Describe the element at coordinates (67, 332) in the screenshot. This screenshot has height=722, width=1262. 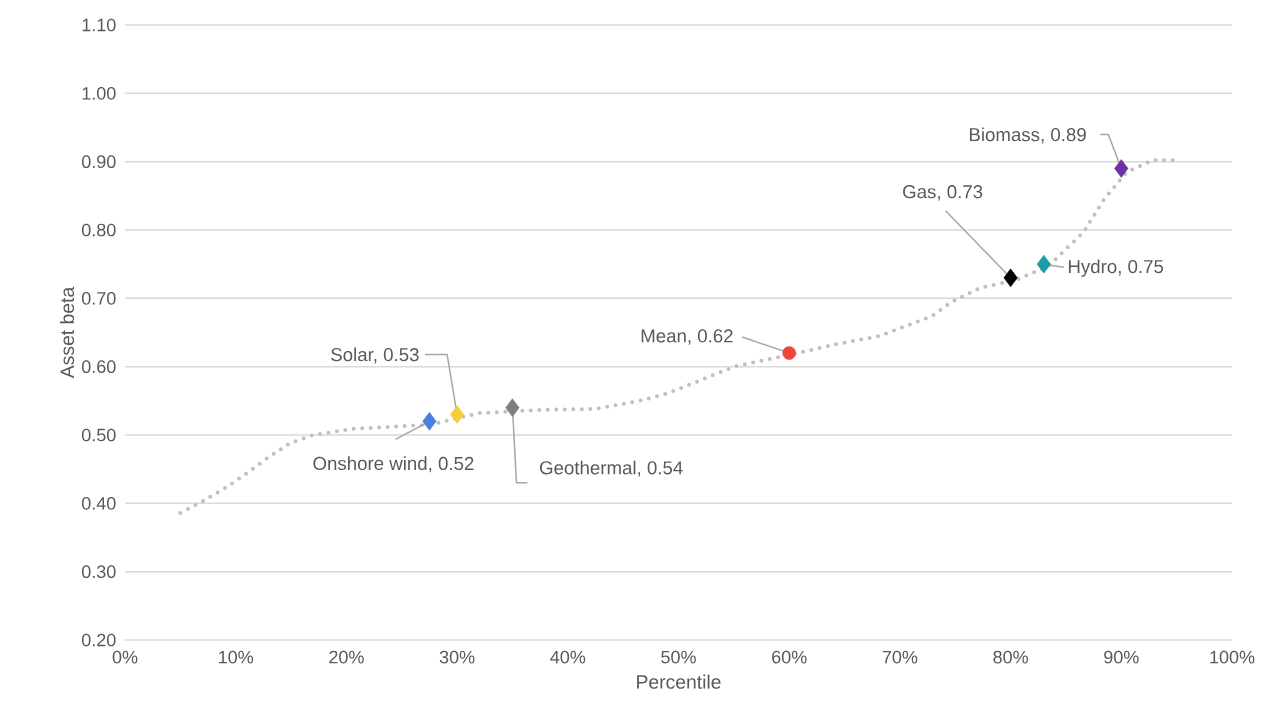
I see `y-axis-title: Asset beta` at that location.